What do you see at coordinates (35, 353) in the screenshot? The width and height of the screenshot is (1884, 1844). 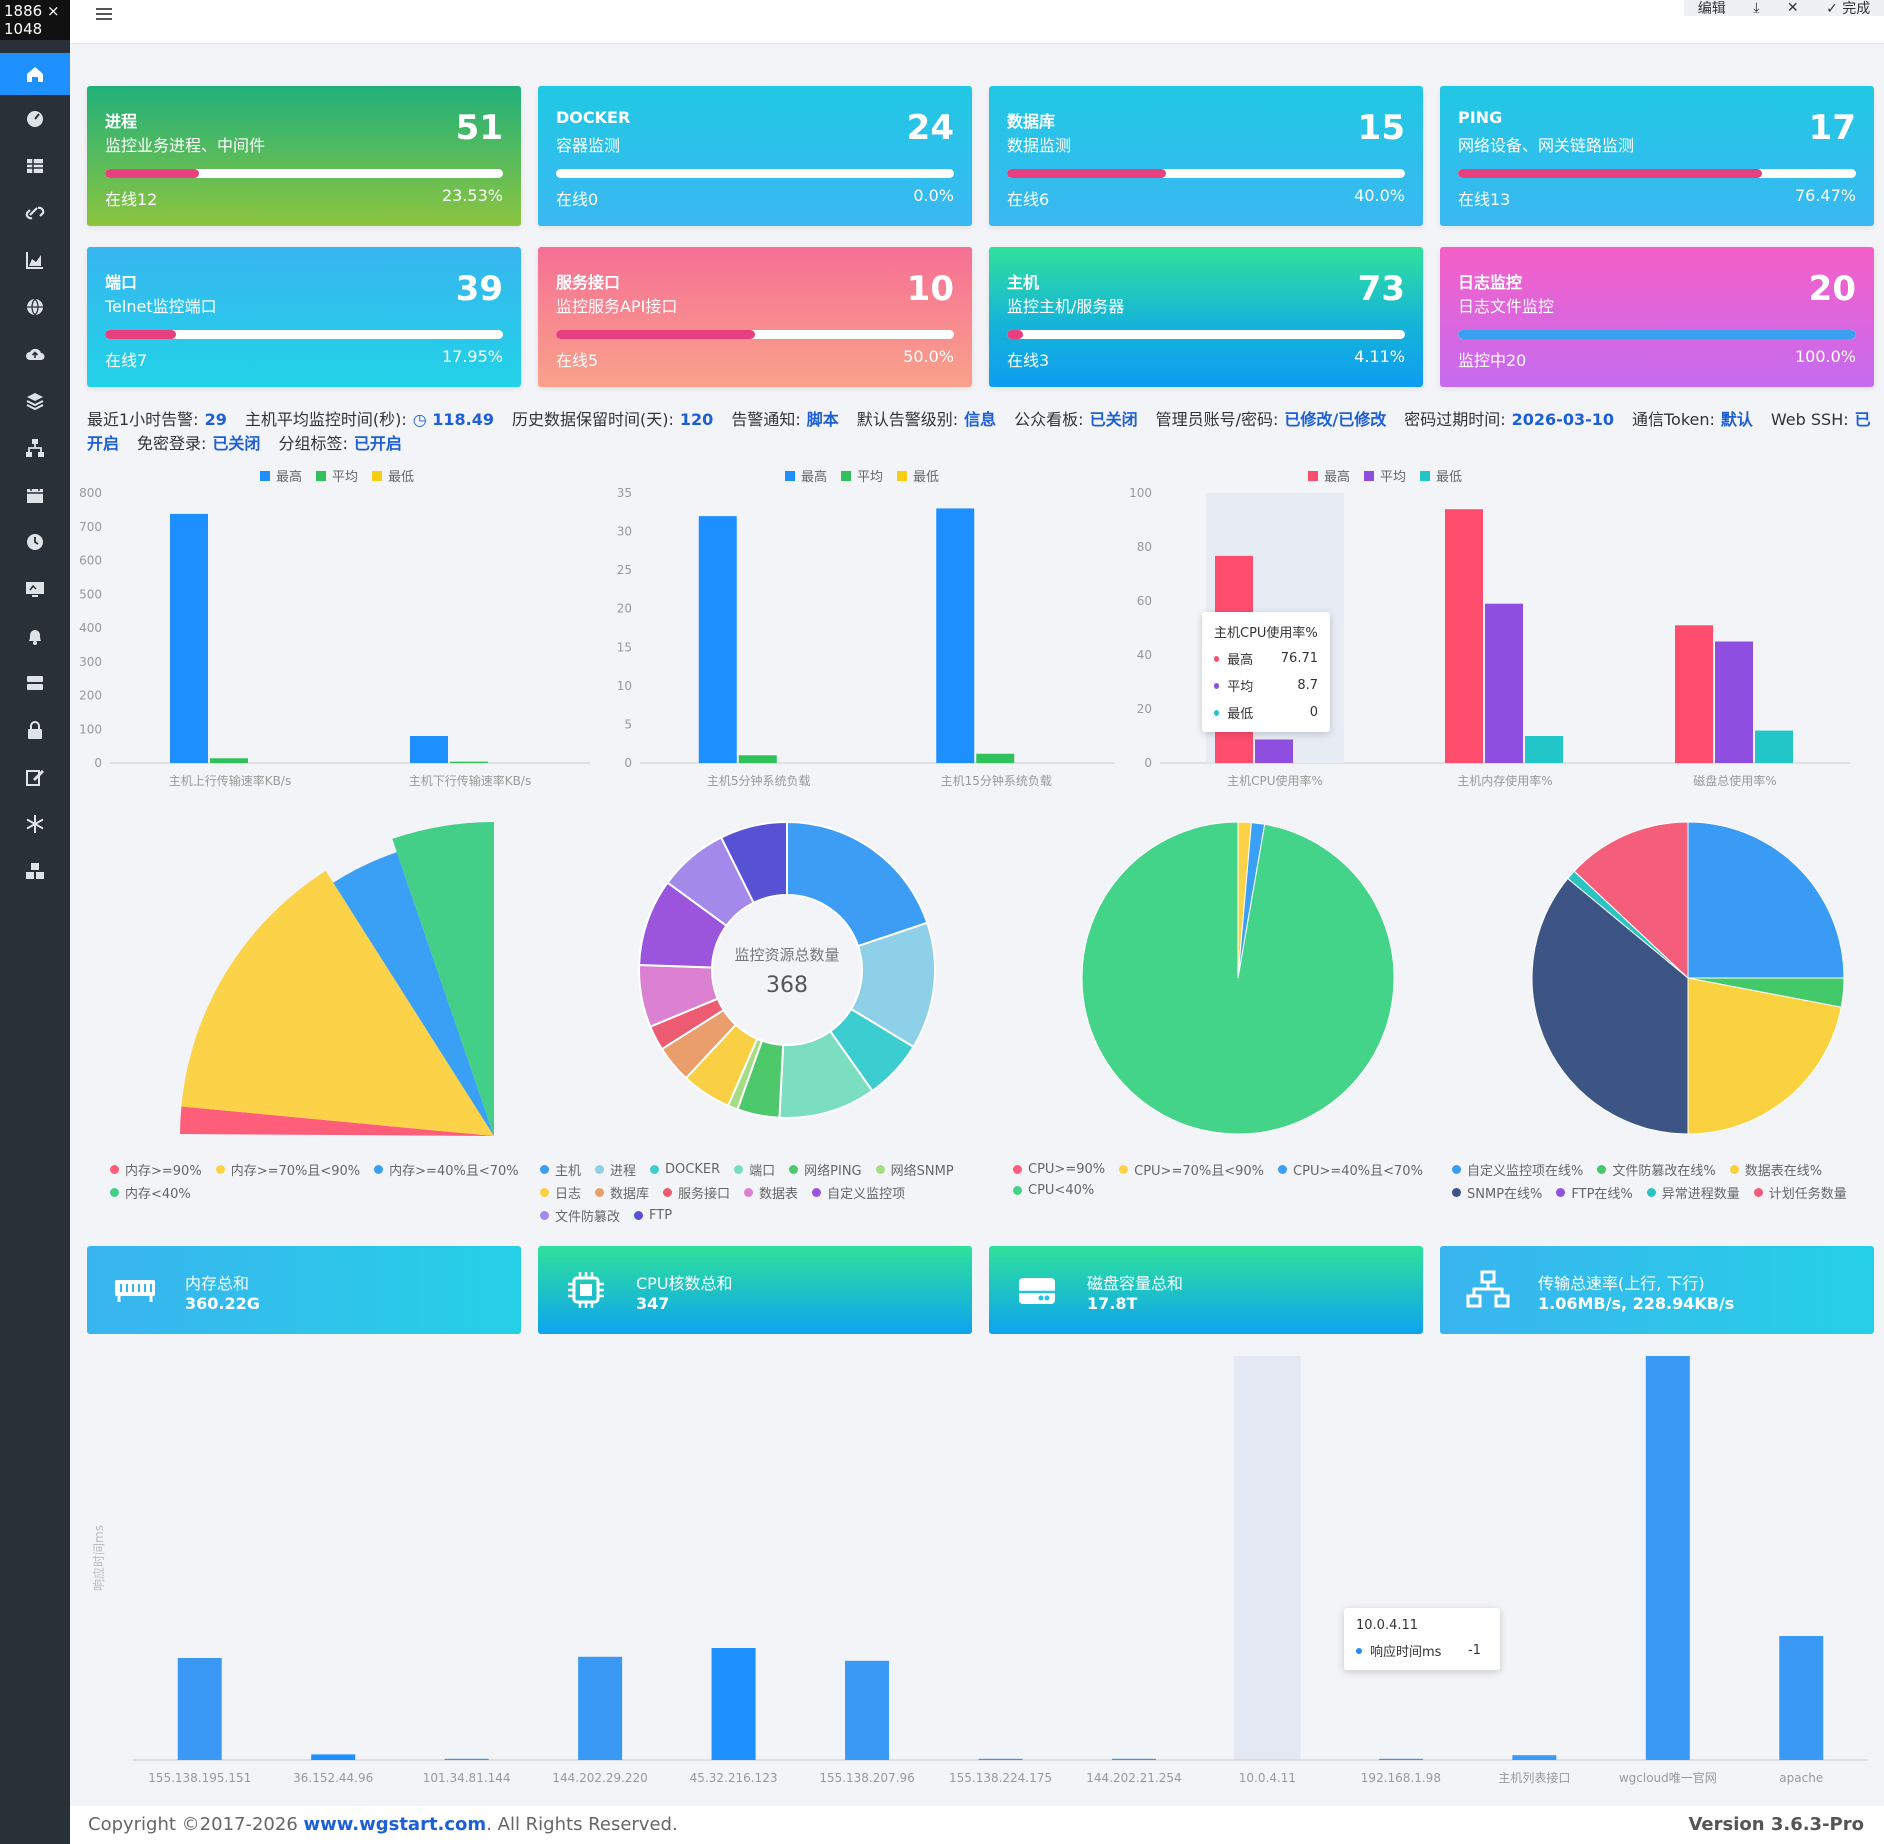 I see `sidebar-item-cloud-upload` at bounding box center [35, 353].